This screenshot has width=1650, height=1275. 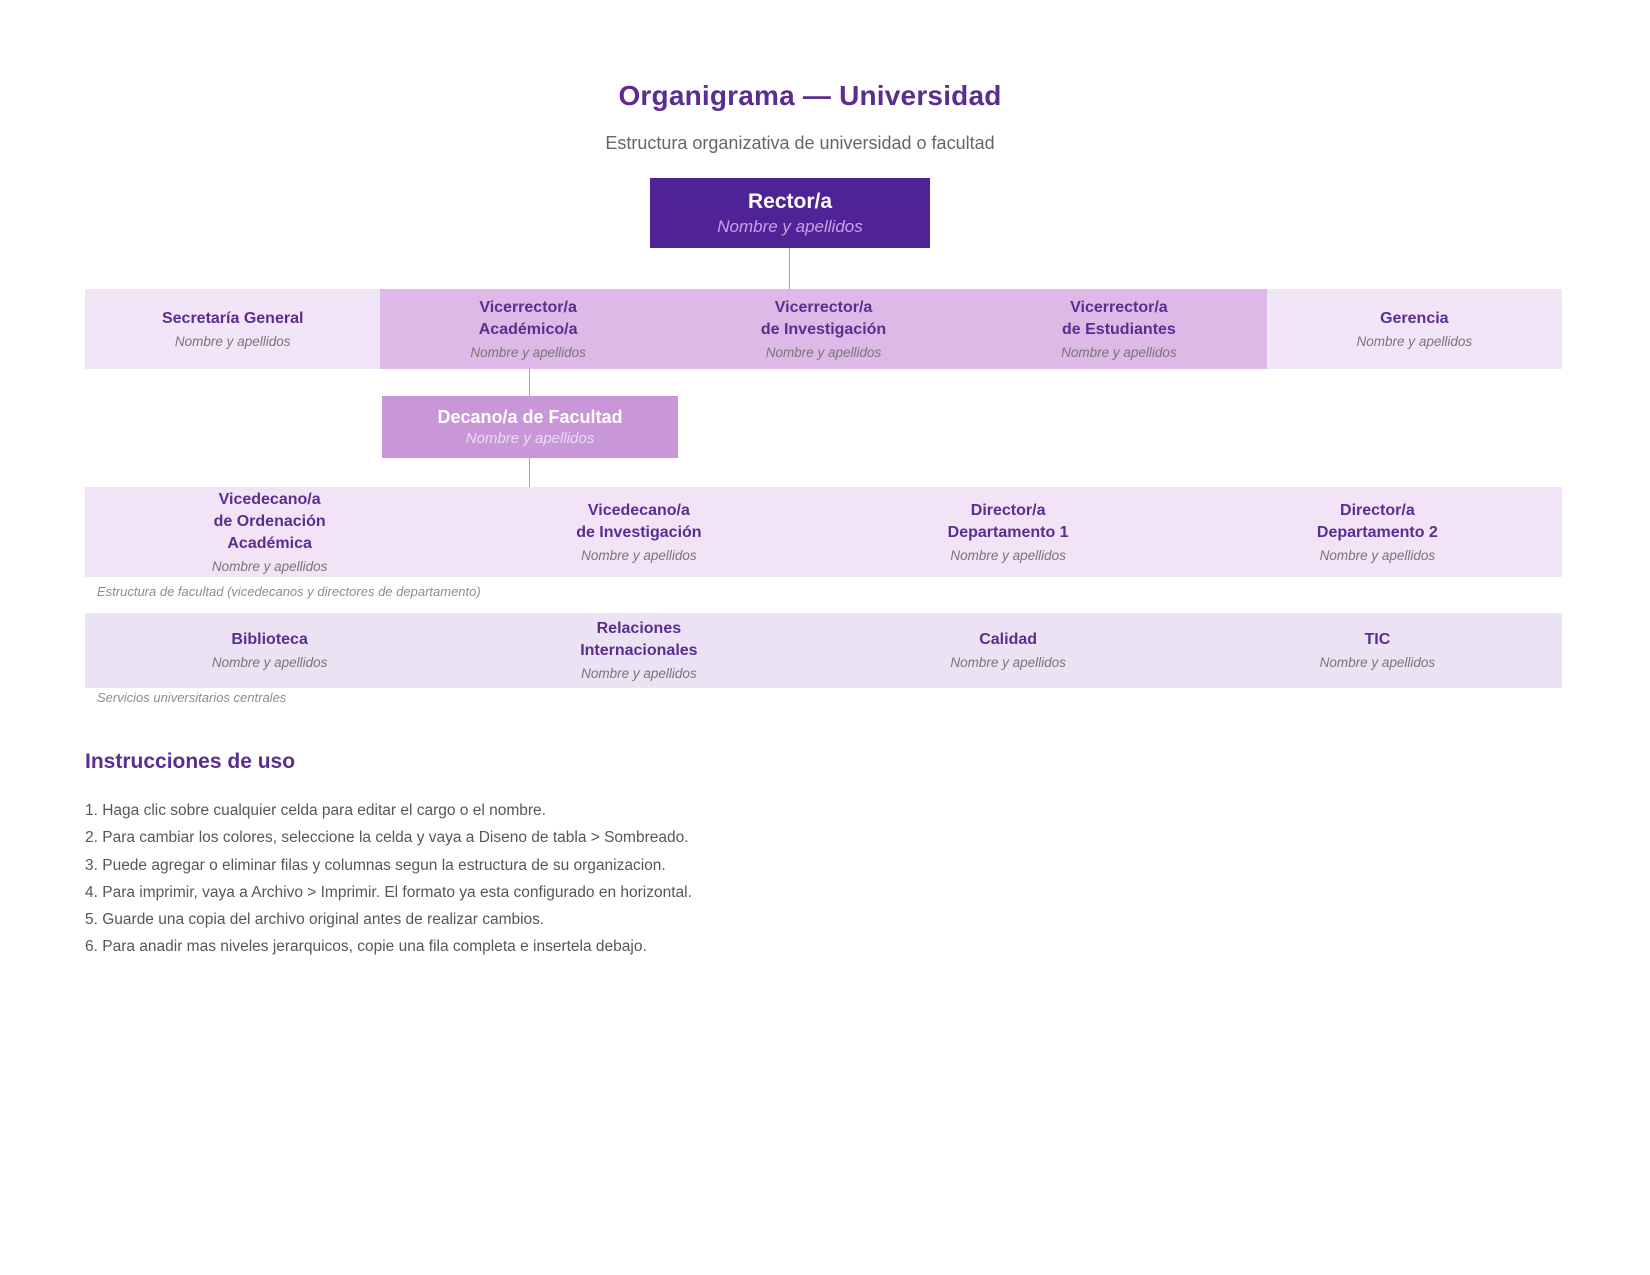 What do you see at coordinates (1008, 521) in the screenshot?
I see `org-cell-title: Director/a Departamento 1` at bounding box center [1008, 521].